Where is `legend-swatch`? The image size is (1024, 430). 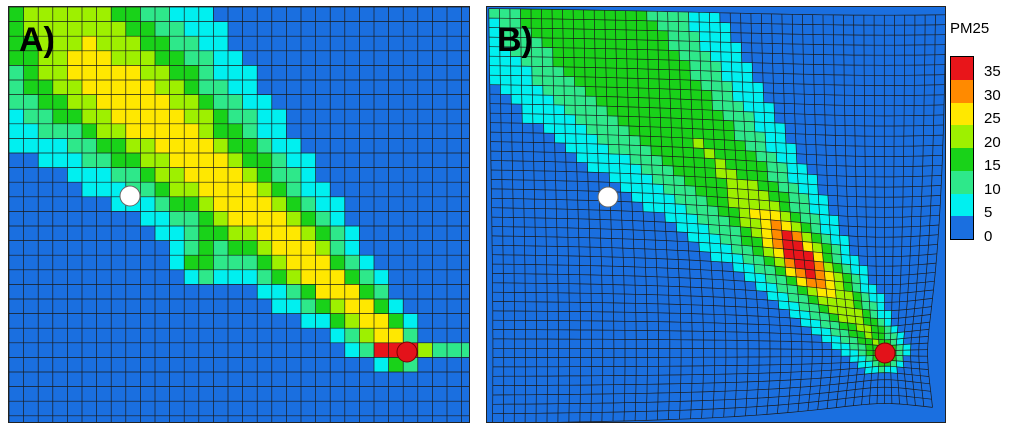 legend-swatch is located at coordinates (962, 114).